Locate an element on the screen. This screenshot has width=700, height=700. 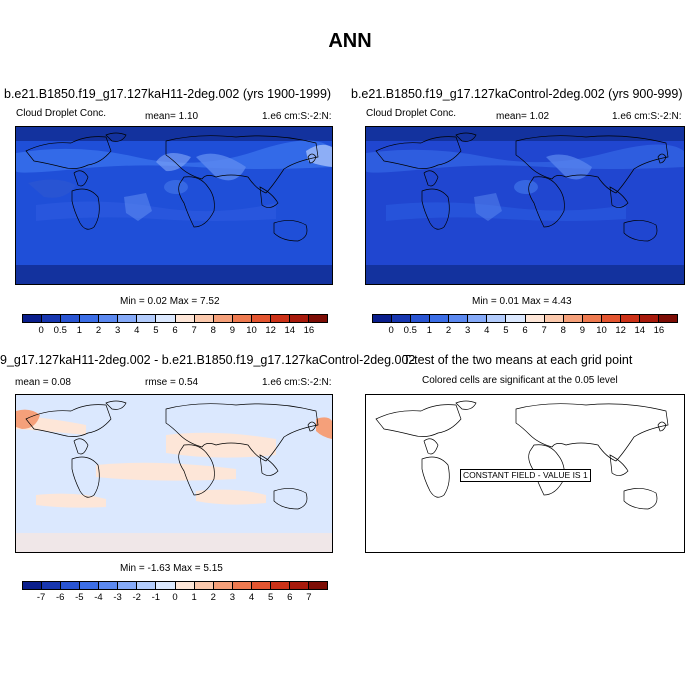
panel-1-colorbar is located at coordinates (175, 318).